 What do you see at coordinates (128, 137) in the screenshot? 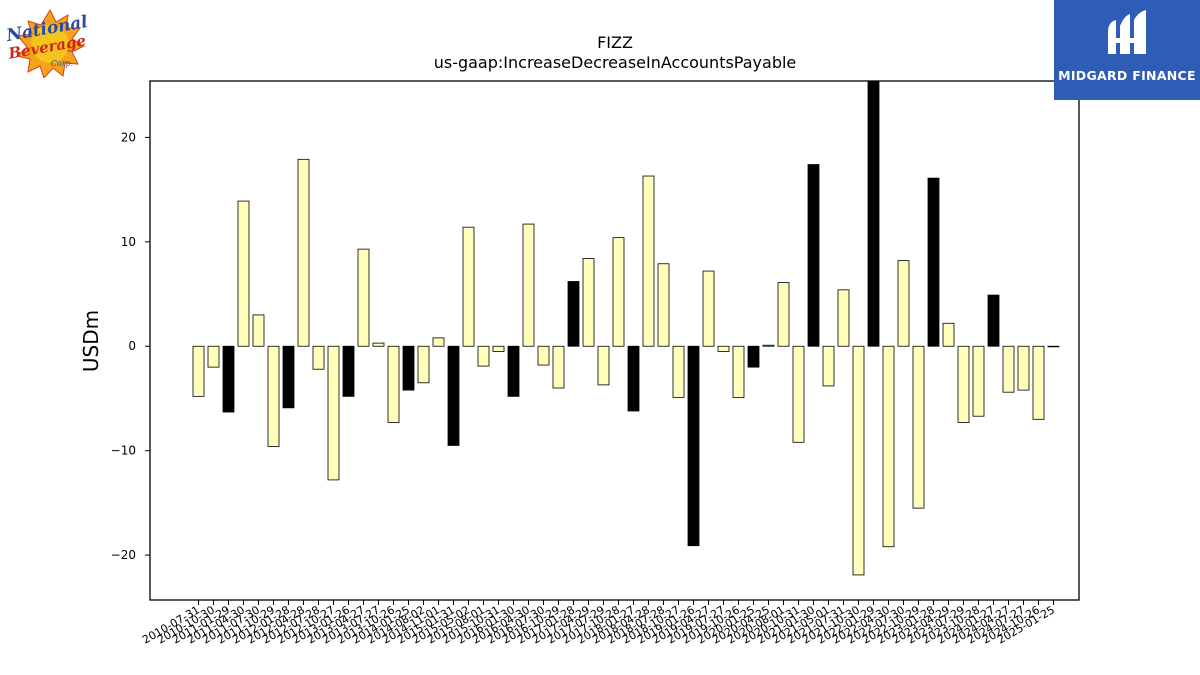
I see `y-tick-label: 20` at bounding box center [128, 137].